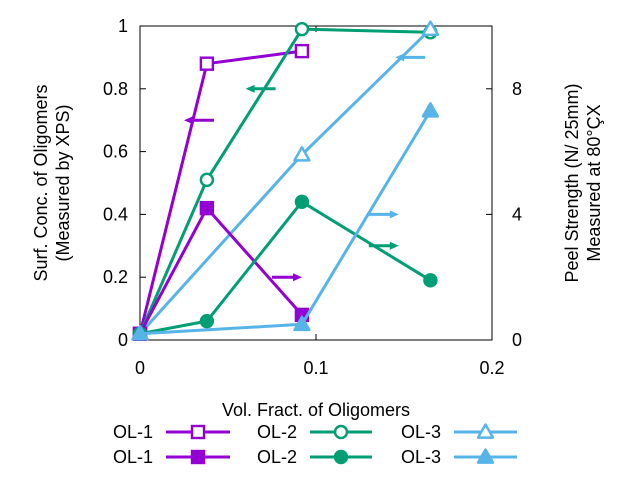 This screenshot has height=480, width=640. What do you see at coordinates (115, 214) in the screenshot?
I see `y-tick-label: 0.4` at bounding box center [115, 214].